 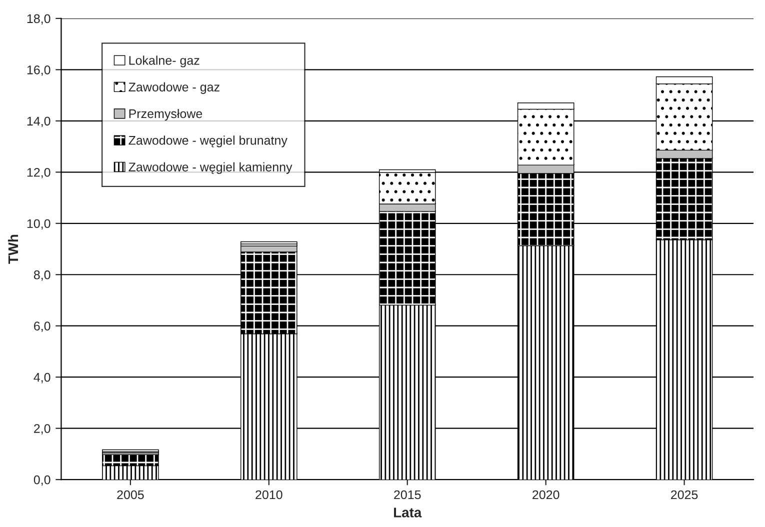 I want to click on y-tick-label: 12,0, so click(x=38, y=173).